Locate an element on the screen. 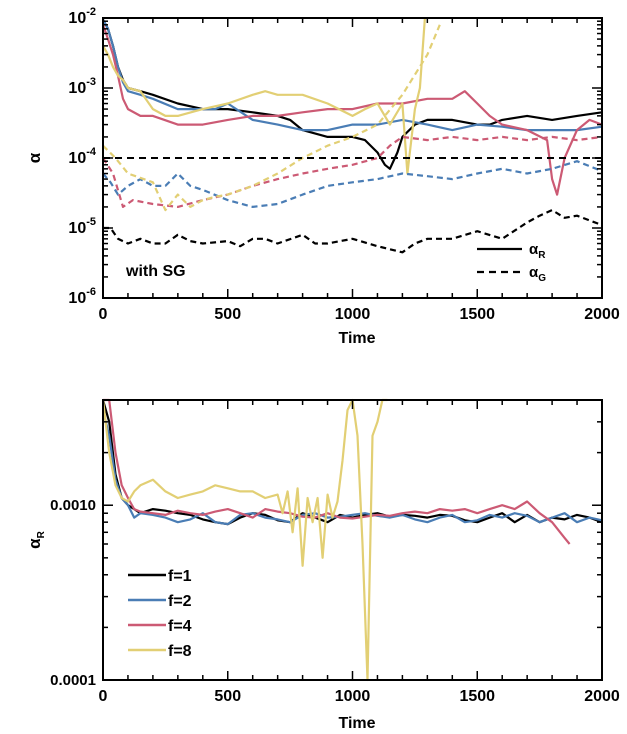 This screenshot has height=734, width=627. top-xlabel: Time is located at coordinates (356, 338).